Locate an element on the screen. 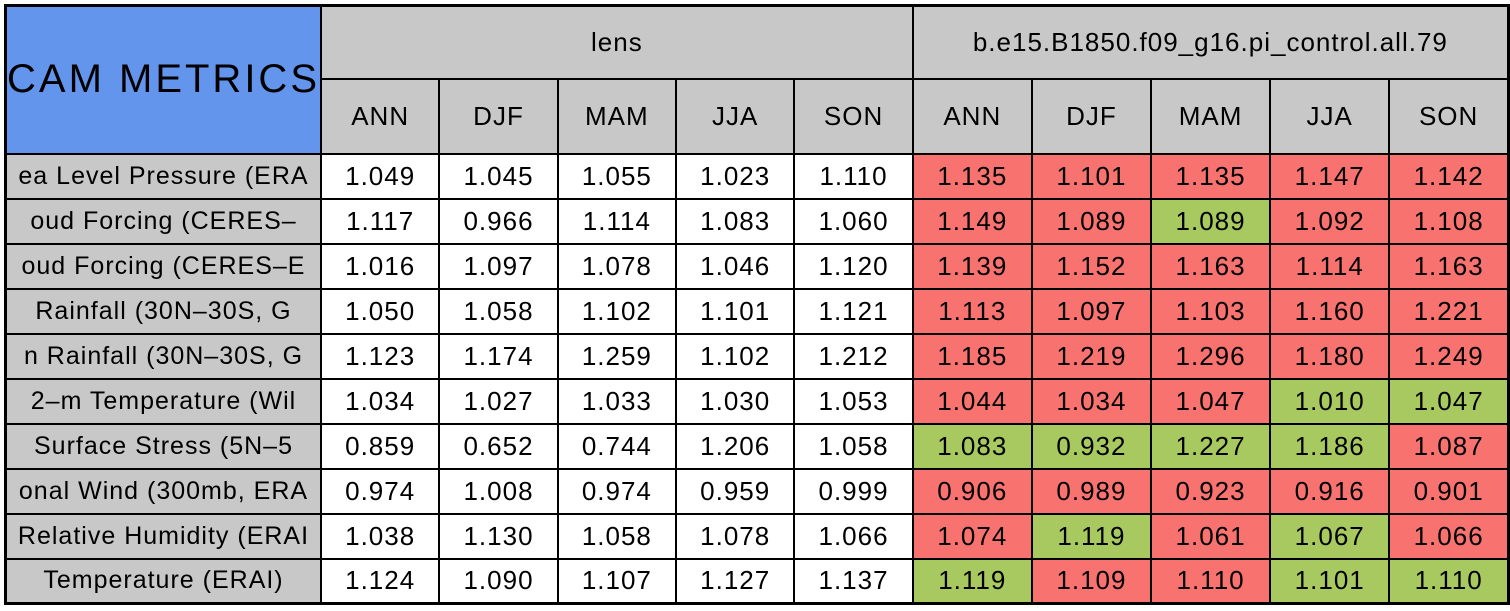 Image resolution: width=1510 pixels, height=611 pixels. row-label: oud Forcing (CERES– is located at coordinates (163, 221).